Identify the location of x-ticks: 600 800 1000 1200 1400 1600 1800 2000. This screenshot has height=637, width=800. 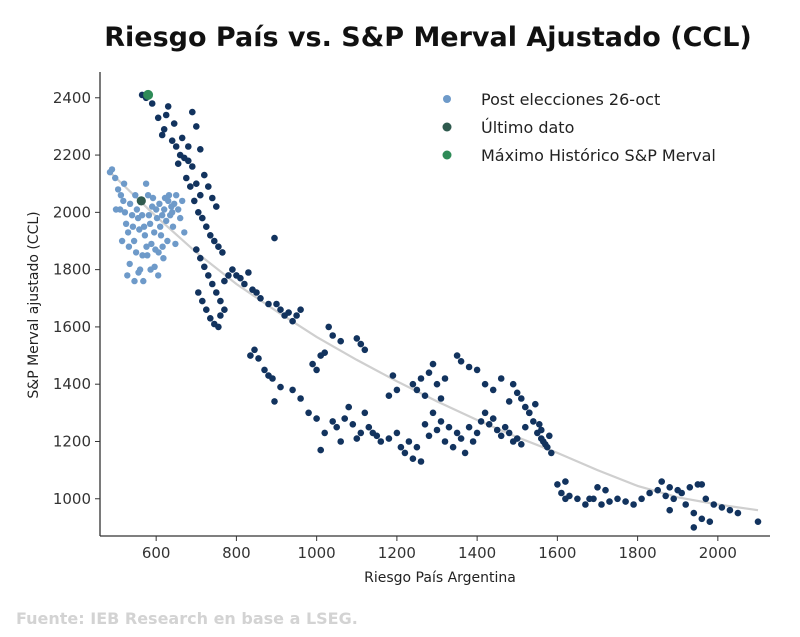
(439, 549).